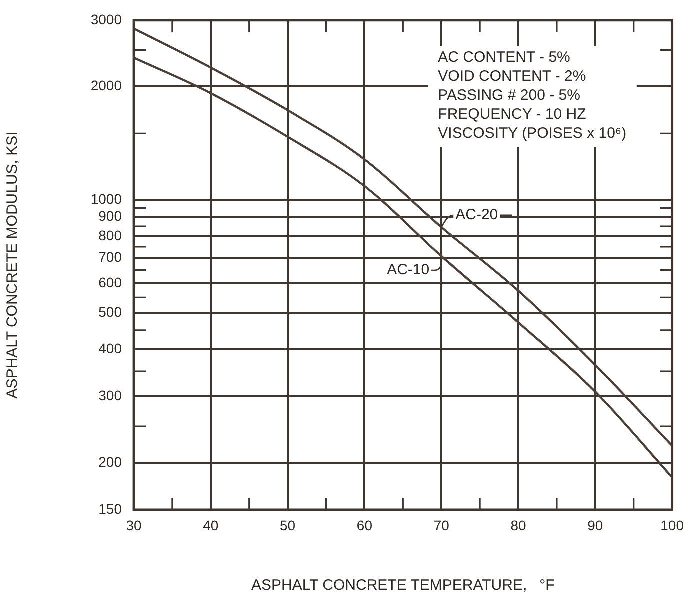 Image resolution: width=692 pixels, height=599 pixels. I want to click on annotation: VISCOSITY (POISES x 10⁶), so click(532, 133).